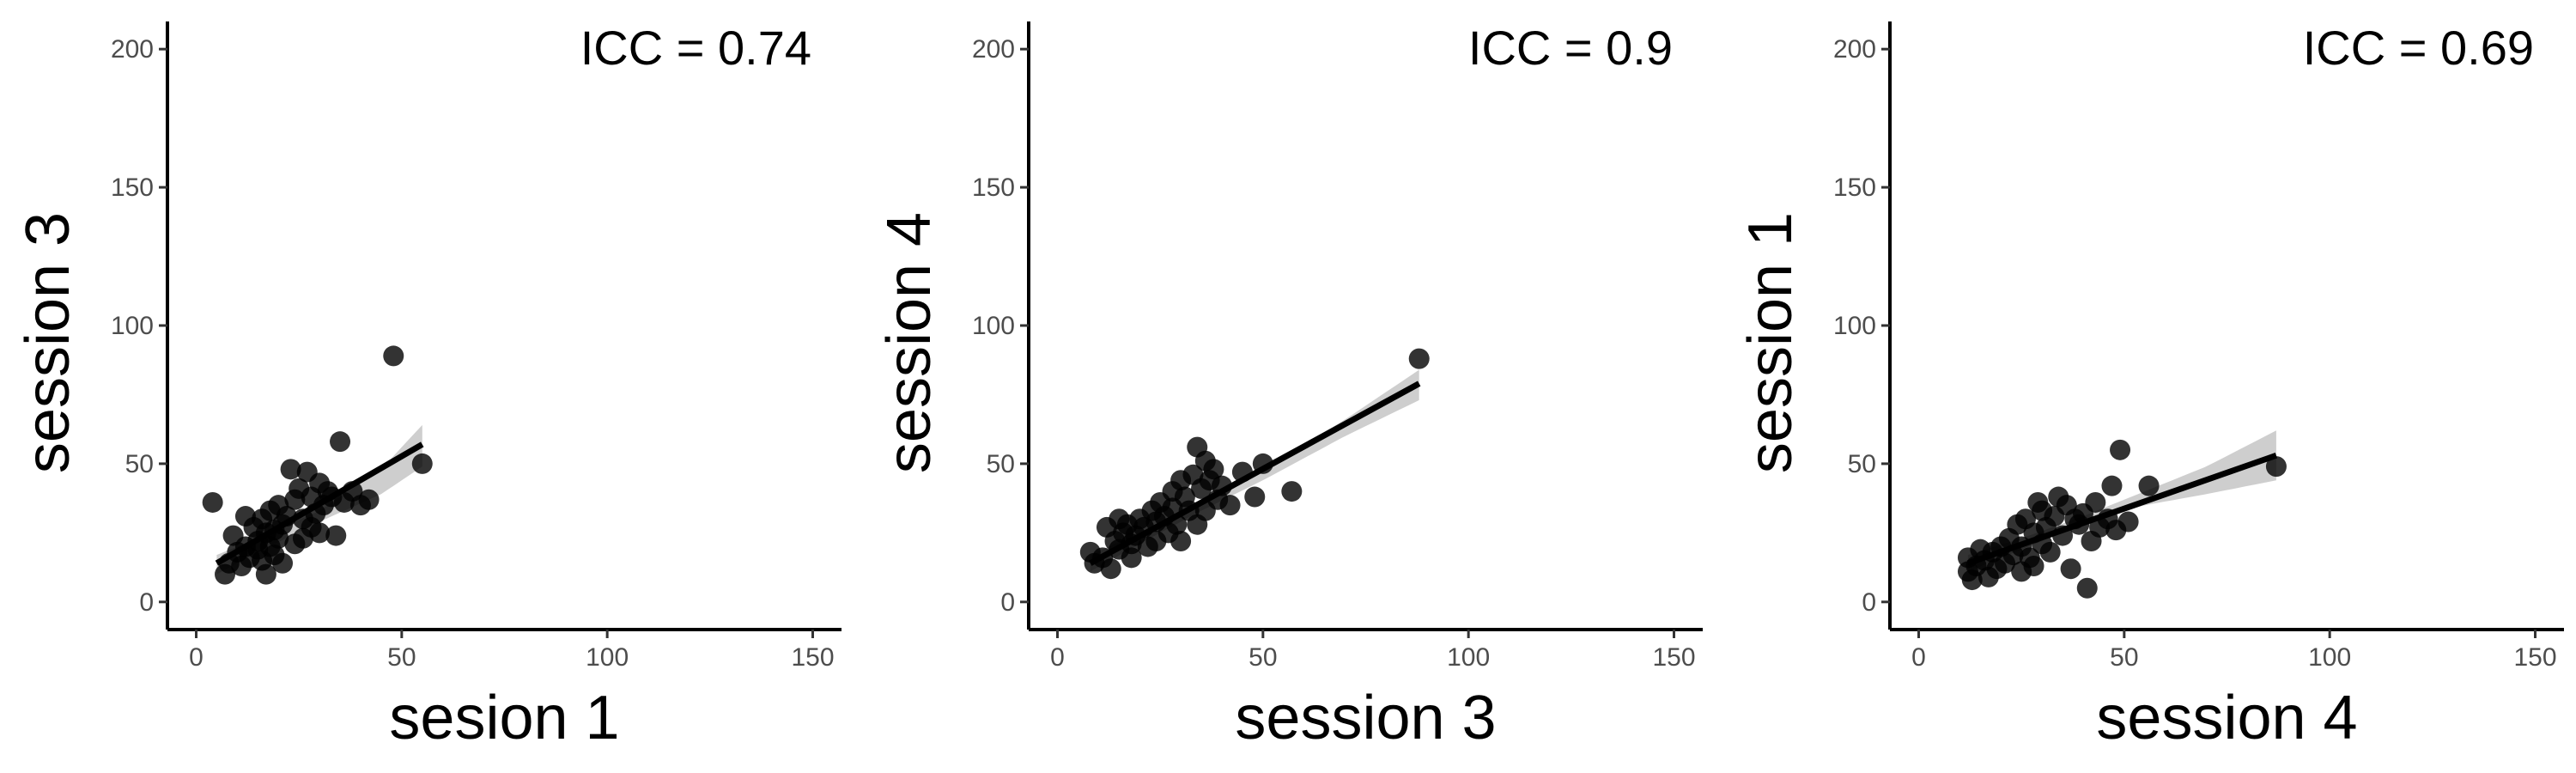 This screenshot has height=773, width=2576. Describe the element at coordinates (1365, 718) in the screenshot. I see `x-axis-title: session 3` at that location.